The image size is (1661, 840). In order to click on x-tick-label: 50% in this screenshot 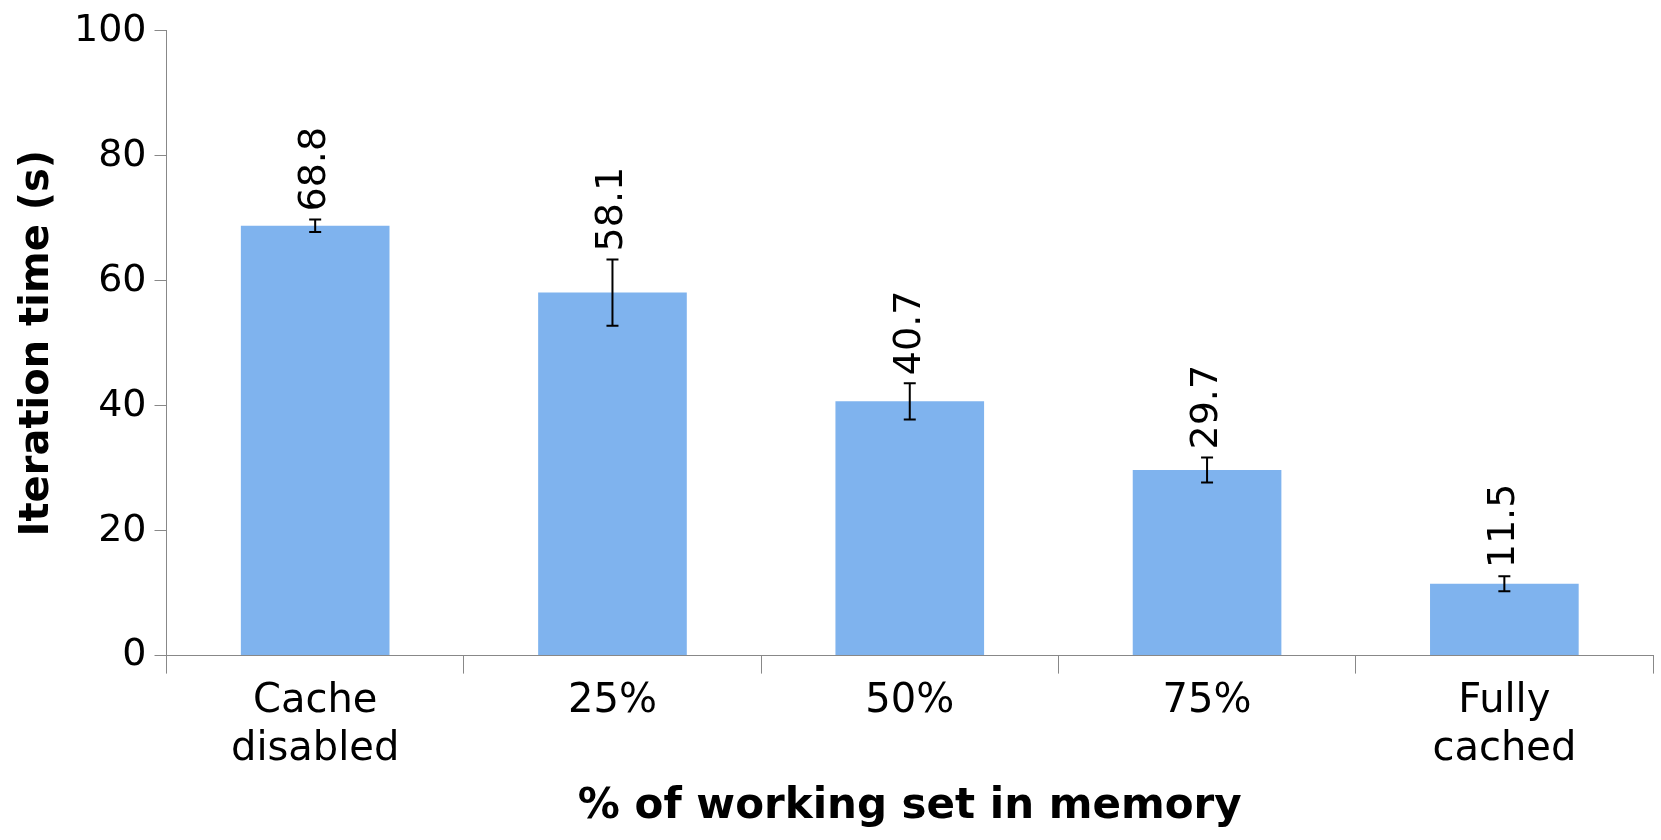, I will do `click(910, 697)`.